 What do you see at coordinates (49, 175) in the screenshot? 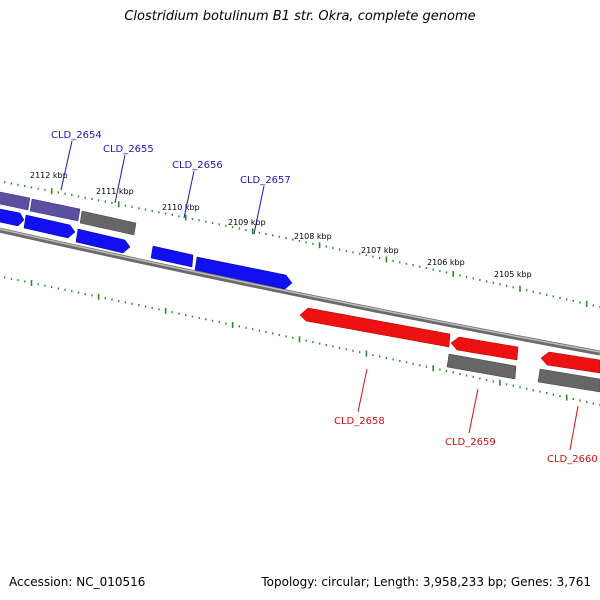
I see `tick-label: 2112 kbp` at bounding box center [49, 175].